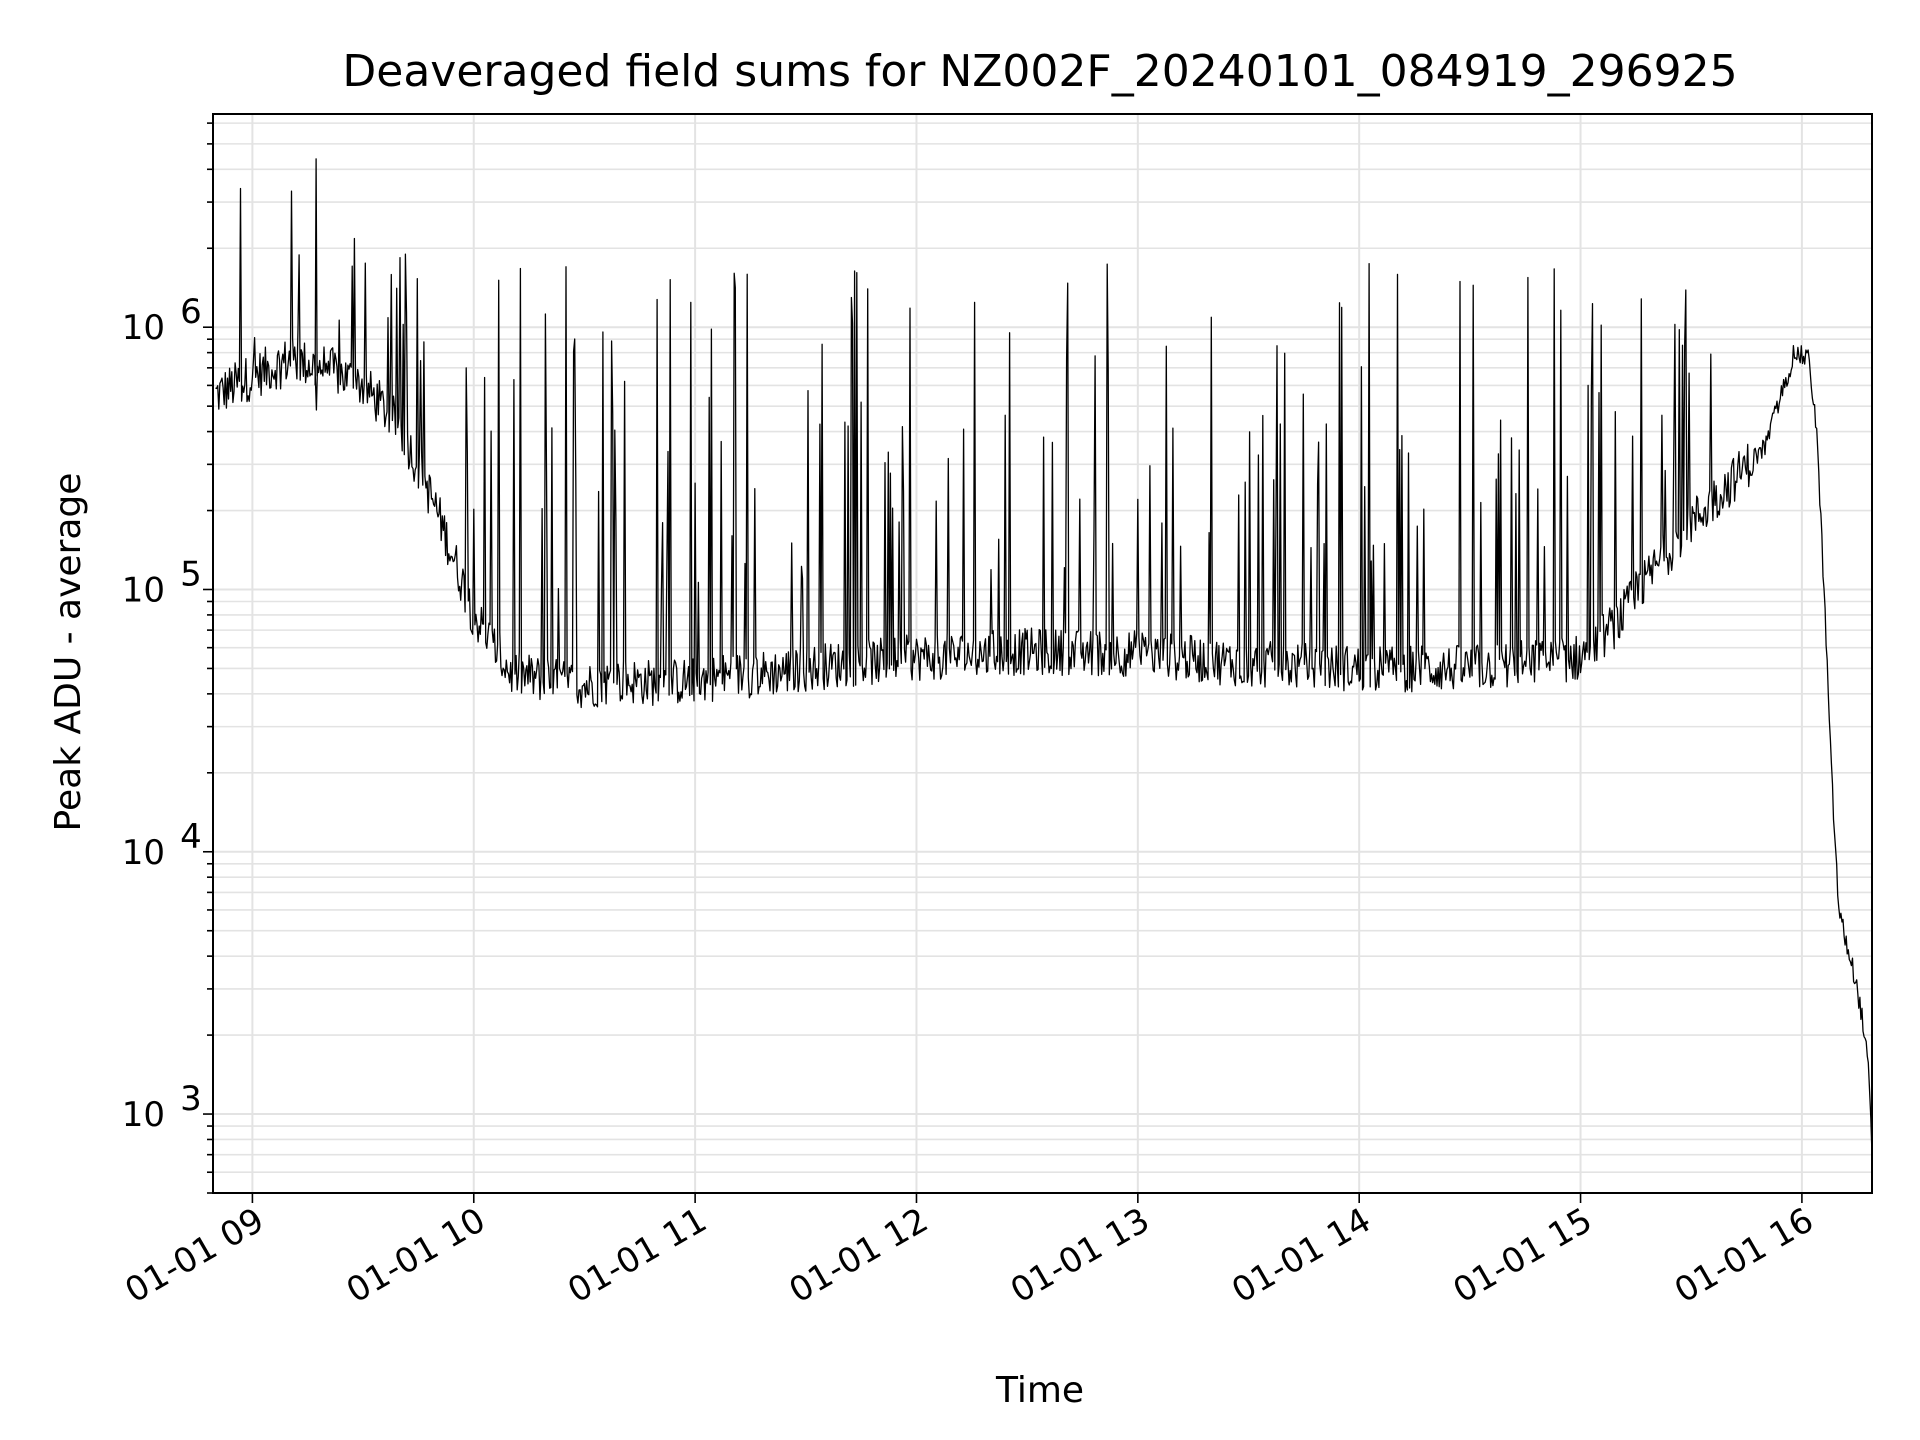 The image size is (1920, 1440). What do you see at coordinates (191, 574) in the screenshot?
I see `y-tick-exponent: 5` at bounding box center [191, 574].